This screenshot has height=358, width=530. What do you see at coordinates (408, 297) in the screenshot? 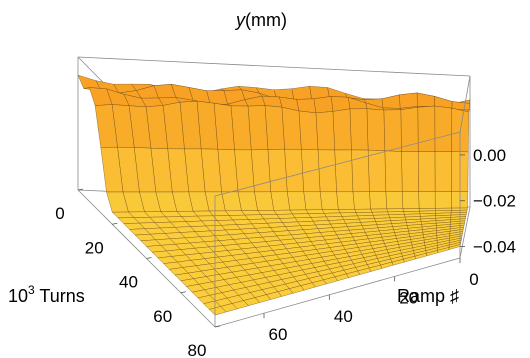
I see `y-tick-label: 20` at bounding box center [408, 297].